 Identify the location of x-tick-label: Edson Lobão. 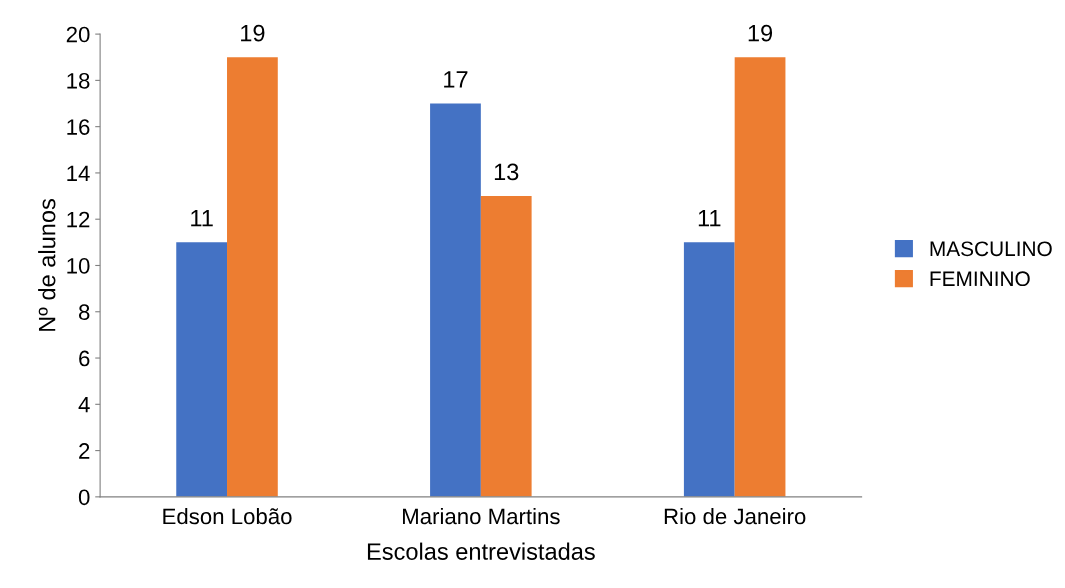
(227, 516).